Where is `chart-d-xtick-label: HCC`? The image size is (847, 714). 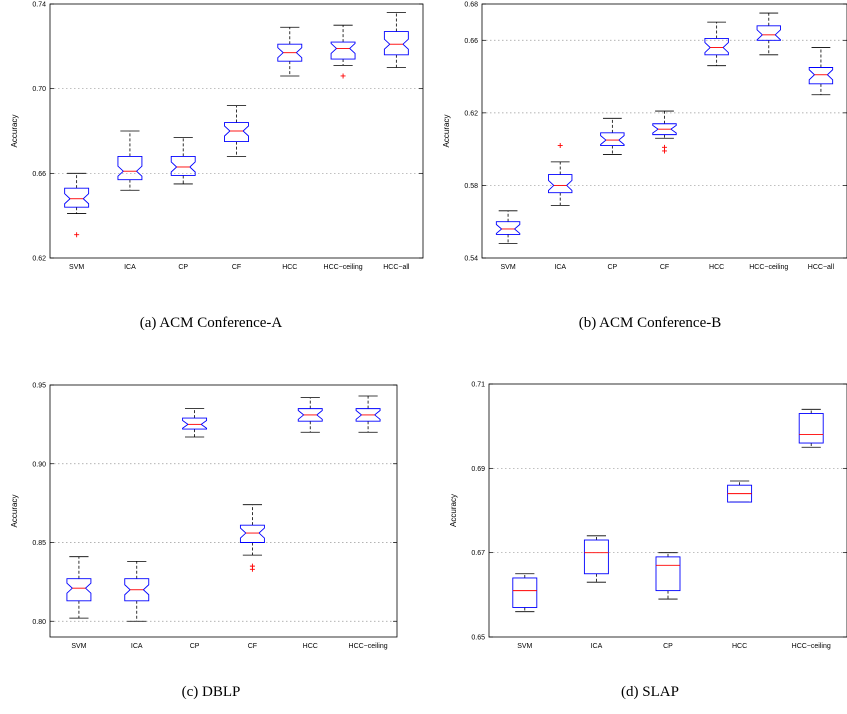
chart-d-xtick-label: HCC is located at coordinates (739, 646).